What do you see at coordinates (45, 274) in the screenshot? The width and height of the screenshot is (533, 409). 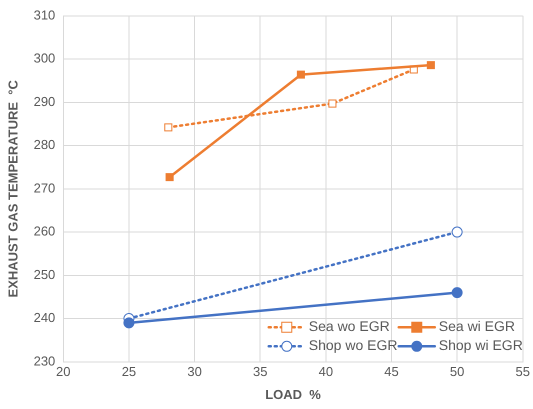 I see `y-tick-label: 250` at bounding box center [45, 274].